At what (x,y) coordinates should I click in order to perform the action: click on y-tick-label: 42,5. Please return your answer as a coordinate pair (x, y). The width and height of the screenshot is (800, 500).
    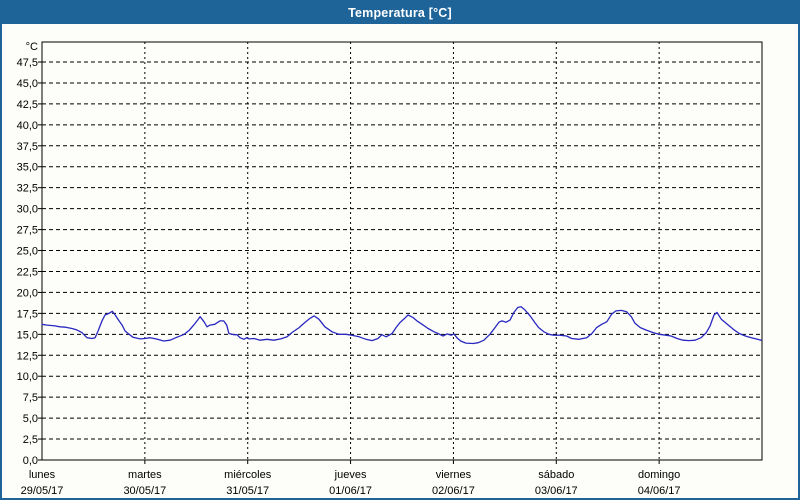
    Looking at the image, I should click on (27, 105).